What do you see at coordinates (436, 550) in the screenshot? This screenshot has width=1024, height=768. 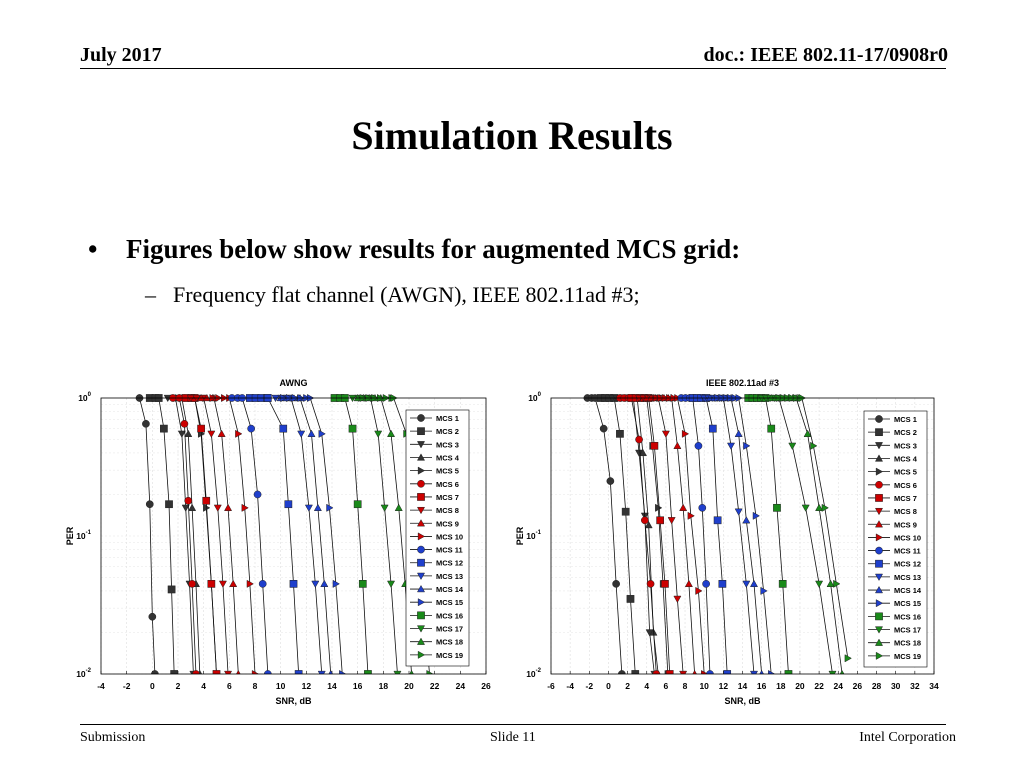 I see `legend-item: MCS 11` at bounding box center [436, 550].